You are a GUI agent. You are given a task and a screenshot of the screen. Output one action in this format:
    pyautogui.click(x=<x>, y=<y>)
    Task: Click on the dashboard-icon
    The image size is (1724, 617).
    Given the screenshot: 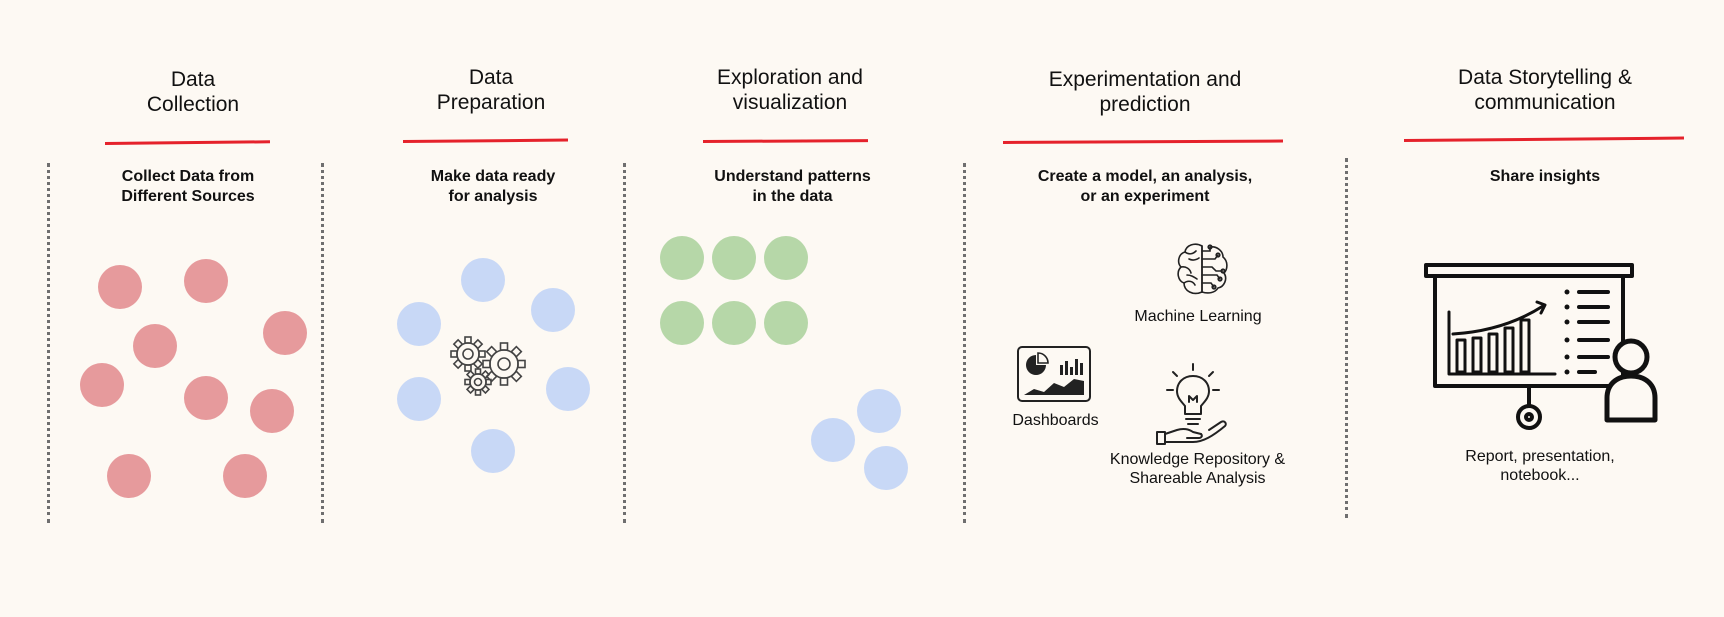 What is the action you would take?
    pyautogui.click(x=1054, y=374)
    